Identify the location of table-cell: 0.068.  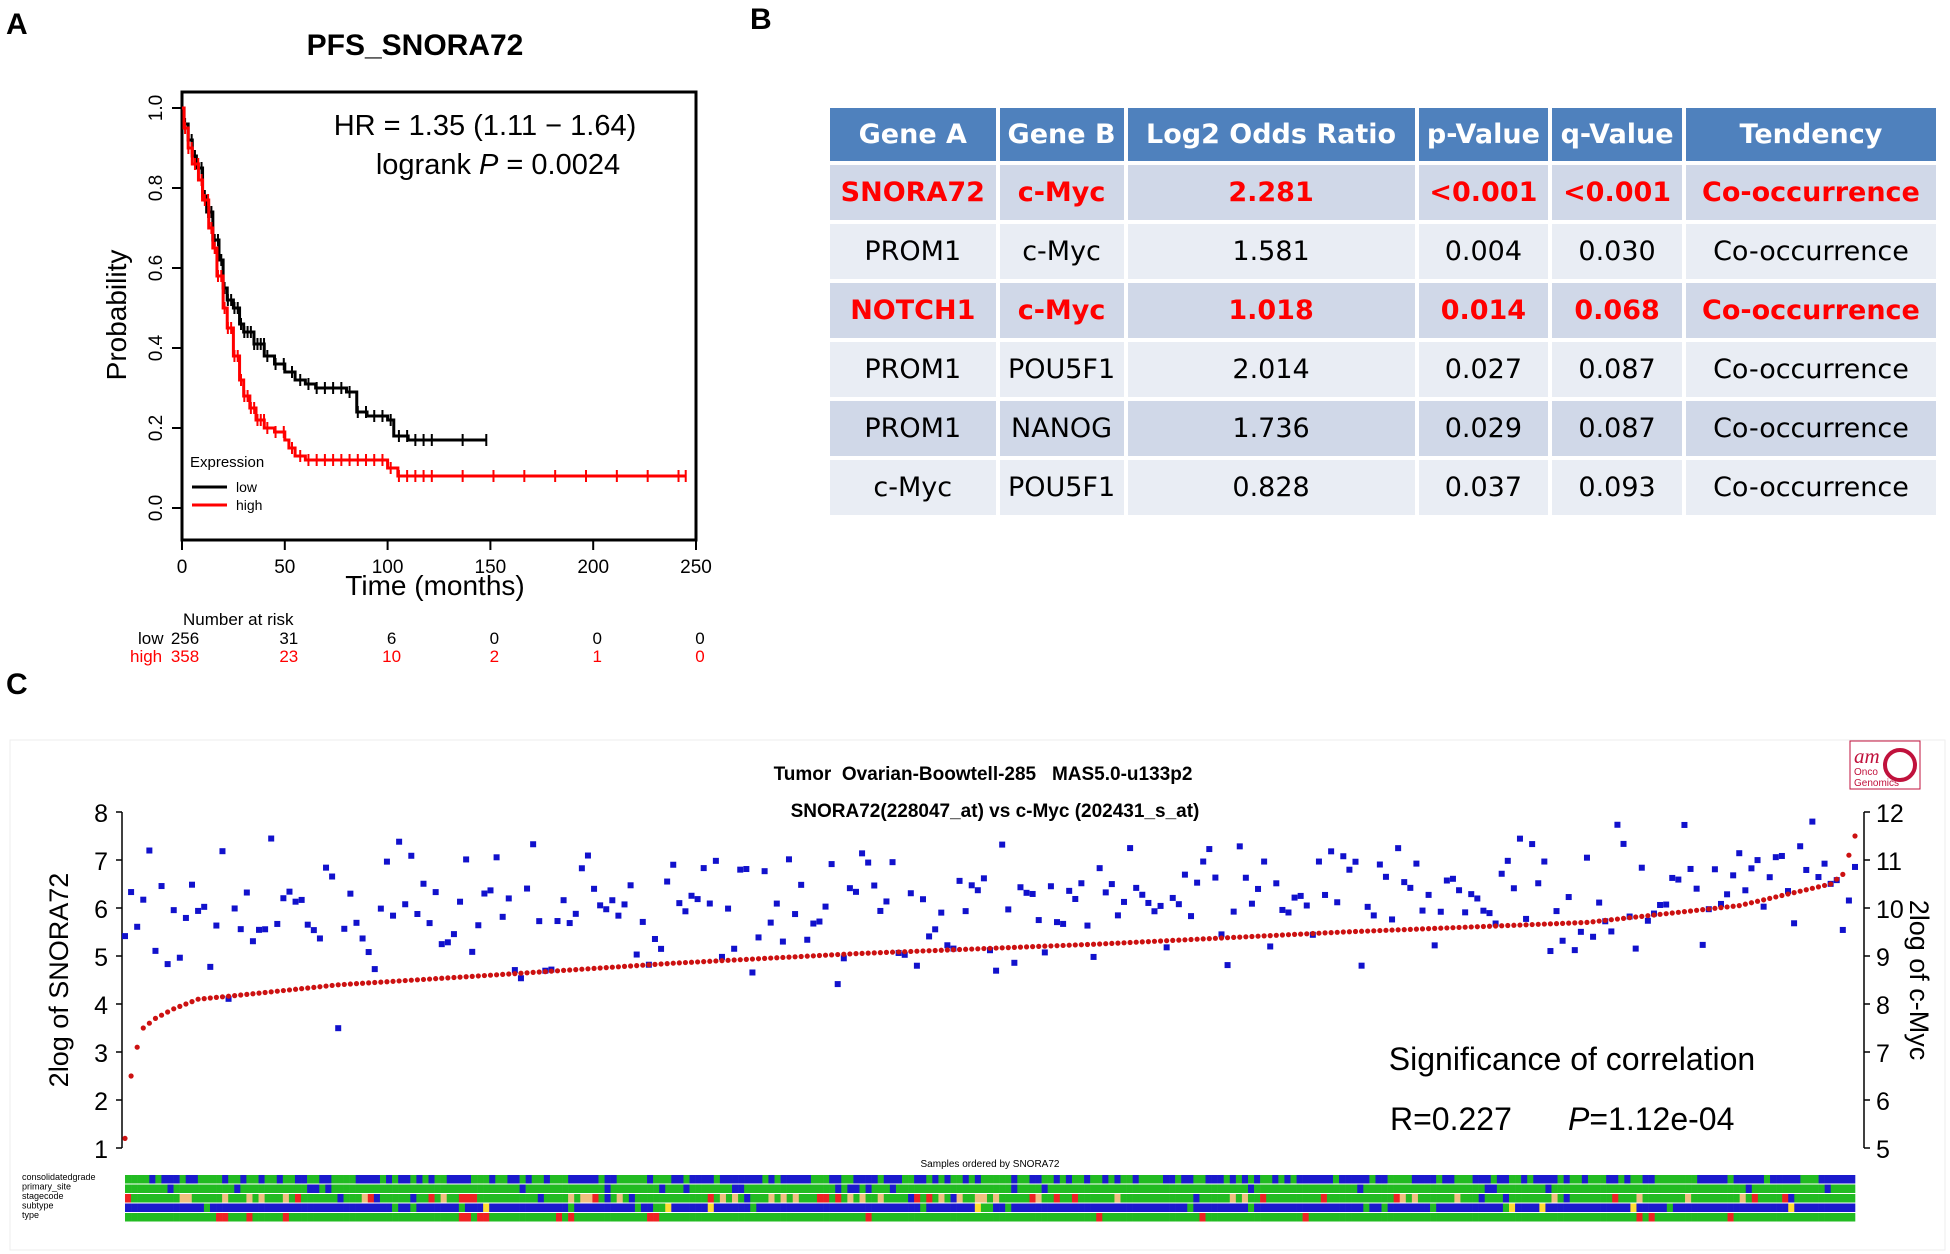
(1617, 310).